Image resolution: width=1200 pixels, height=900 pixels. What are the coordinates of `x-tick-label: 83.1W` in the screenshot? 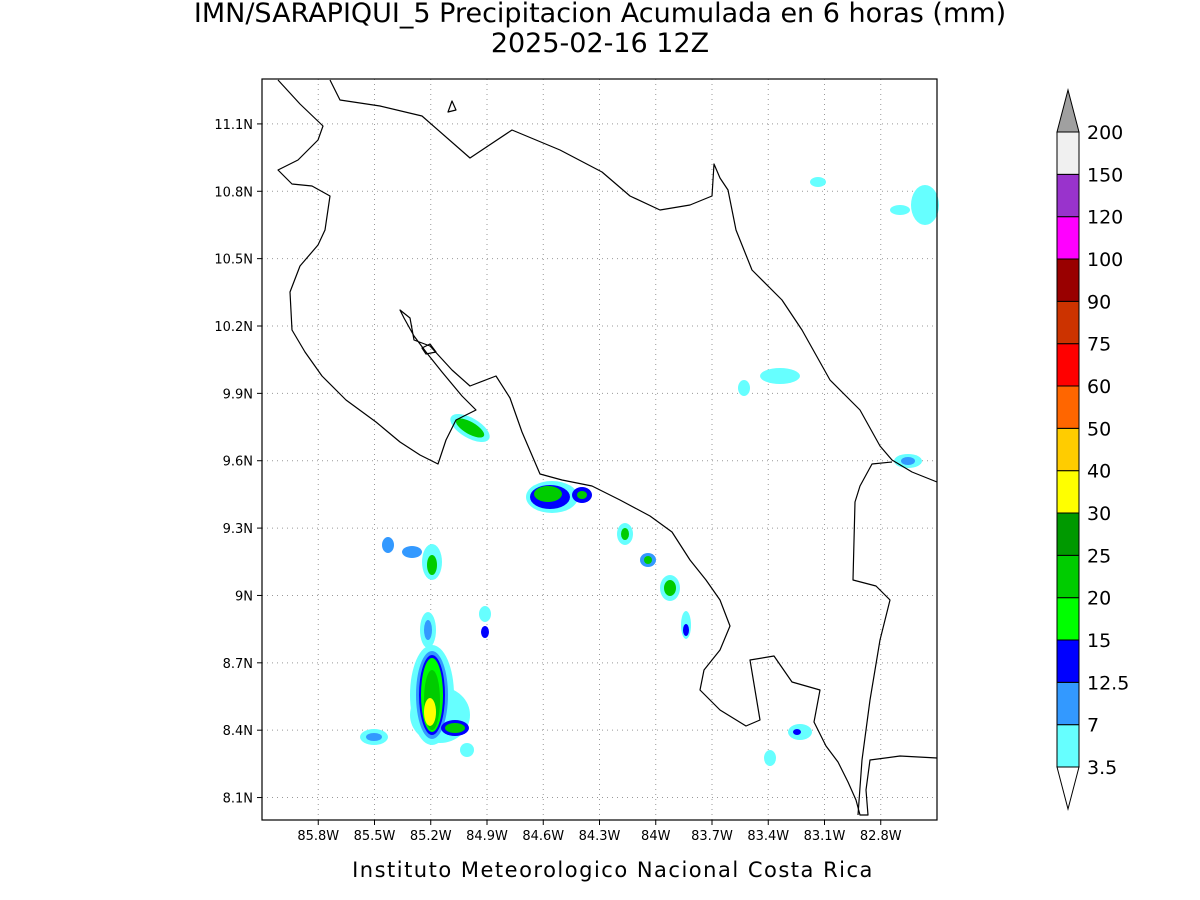 It's located at (825, 836).